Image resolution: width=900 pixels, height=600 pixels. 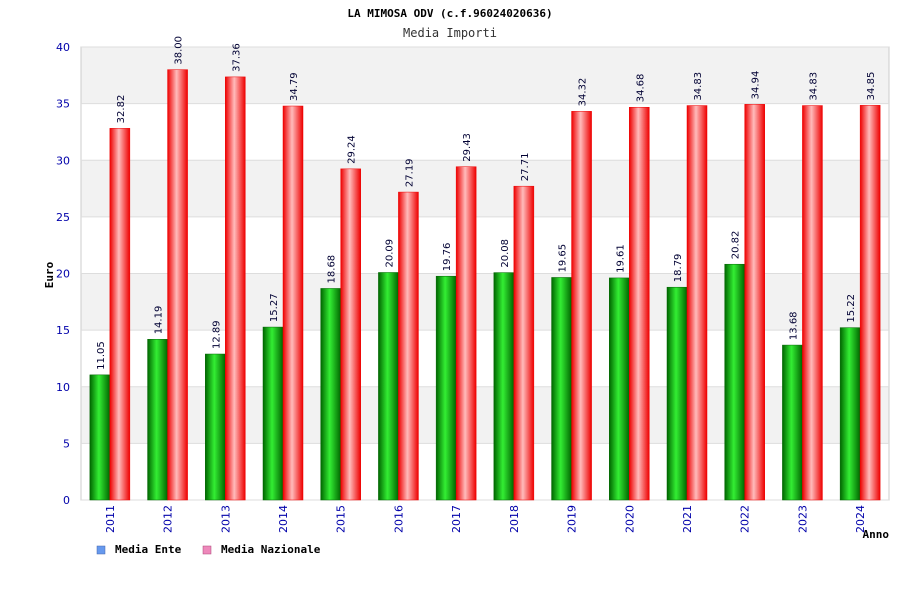 What do you see at coordinates (159, 320) in the screenshot?
I see `data-label: 14.19` at bounding box center [159, 320].